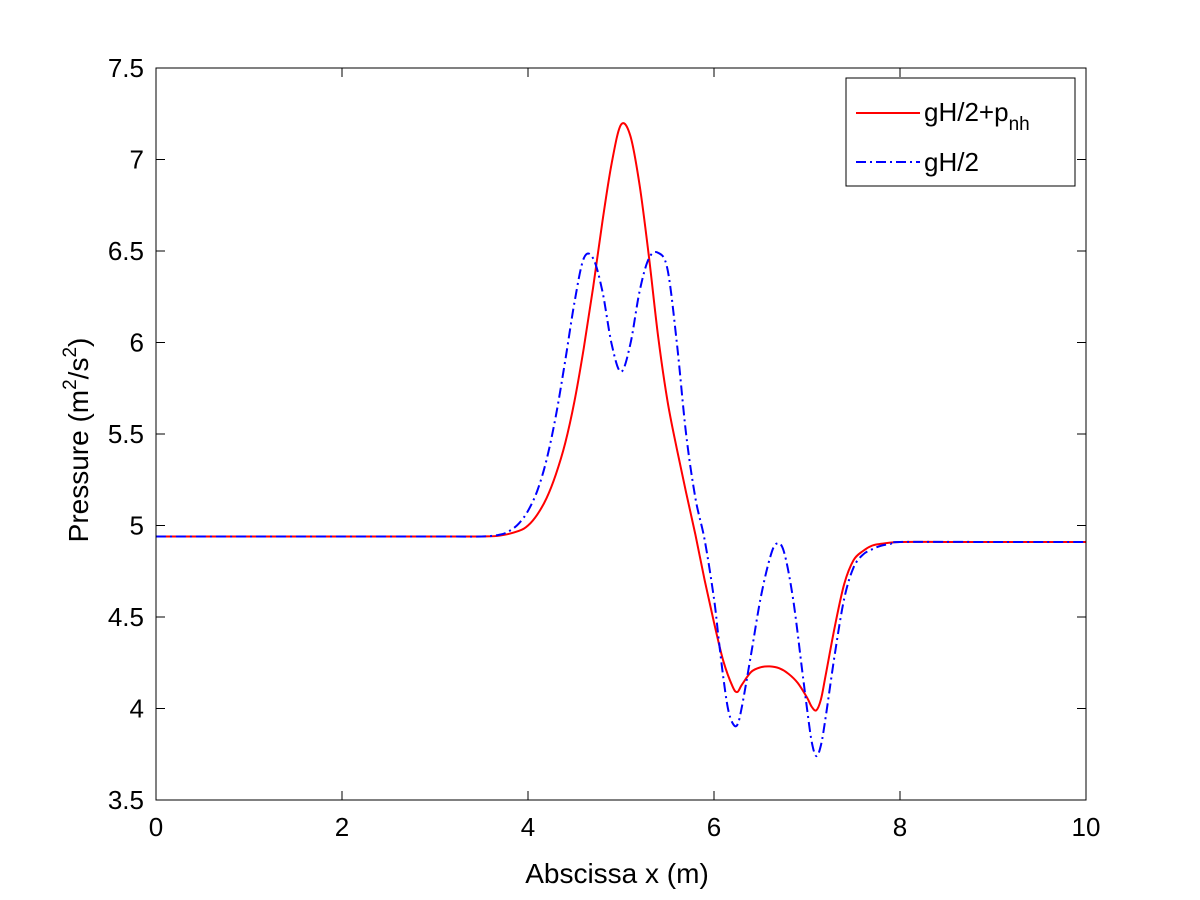 The image size is (1200, 900). I want to click on legend-label-series-2-base: gH/2, so click(951, 162).